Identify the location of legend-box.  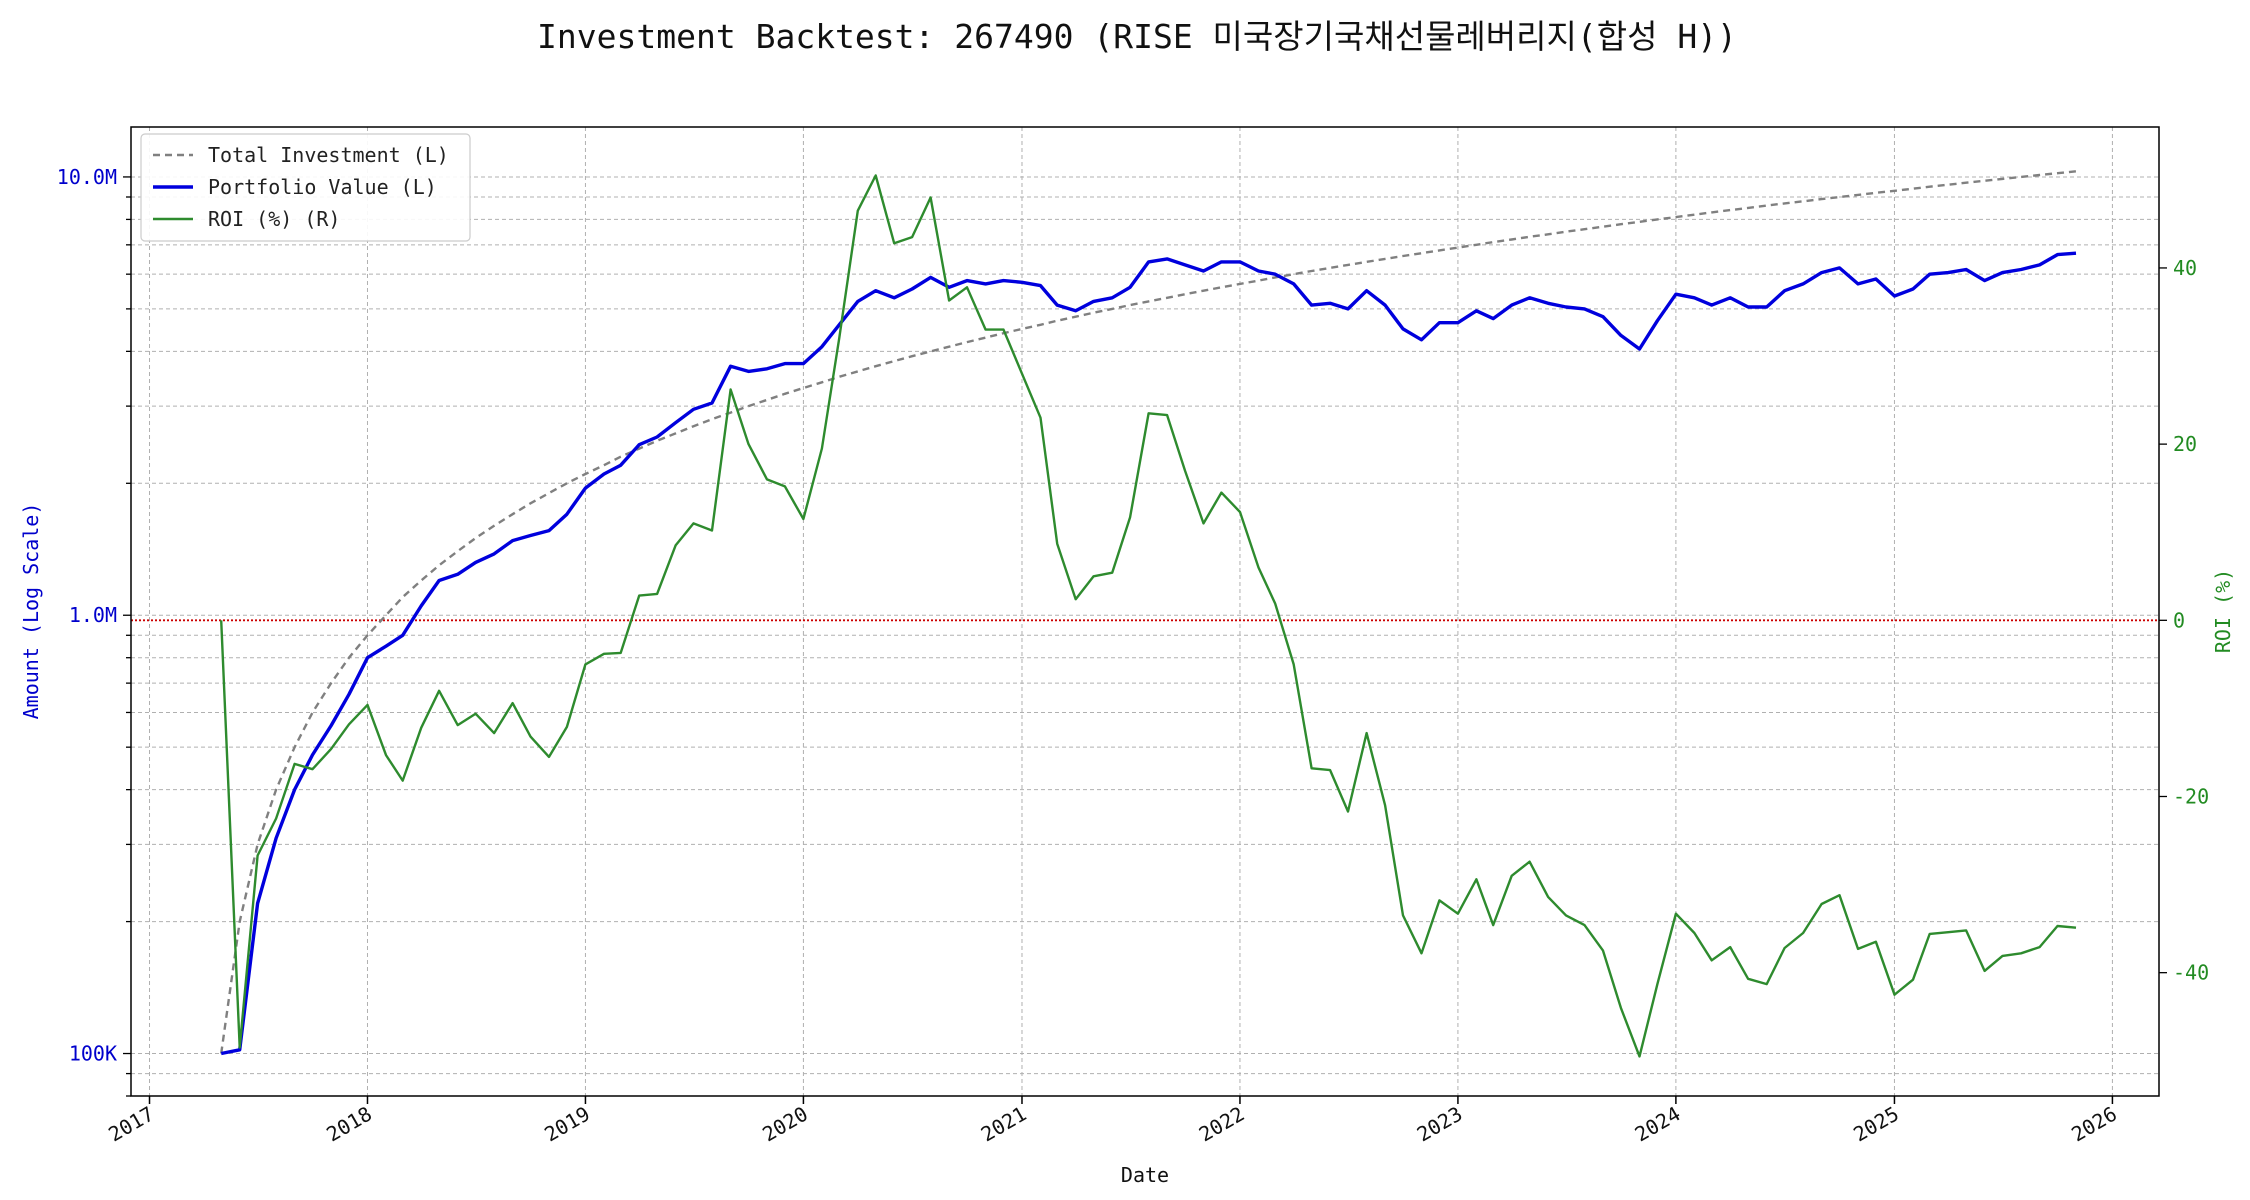
(305, 187).